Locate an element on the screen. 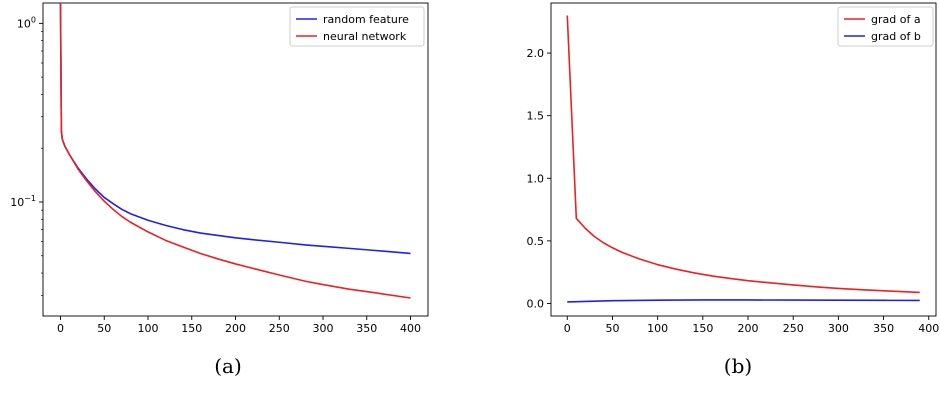 The height and width of the screenshot is (419, 940). legend-label: grad of b is located at coordinates (896, 36).